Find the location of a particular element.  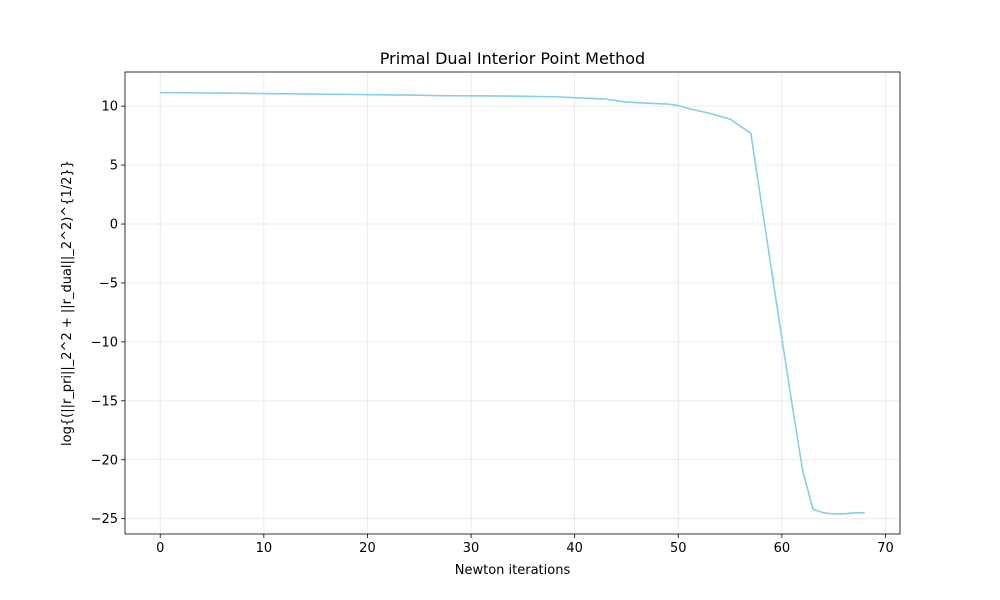

x-axis: 0 10 20 30 40 50 60 70 is located at coordinates (525, 545).